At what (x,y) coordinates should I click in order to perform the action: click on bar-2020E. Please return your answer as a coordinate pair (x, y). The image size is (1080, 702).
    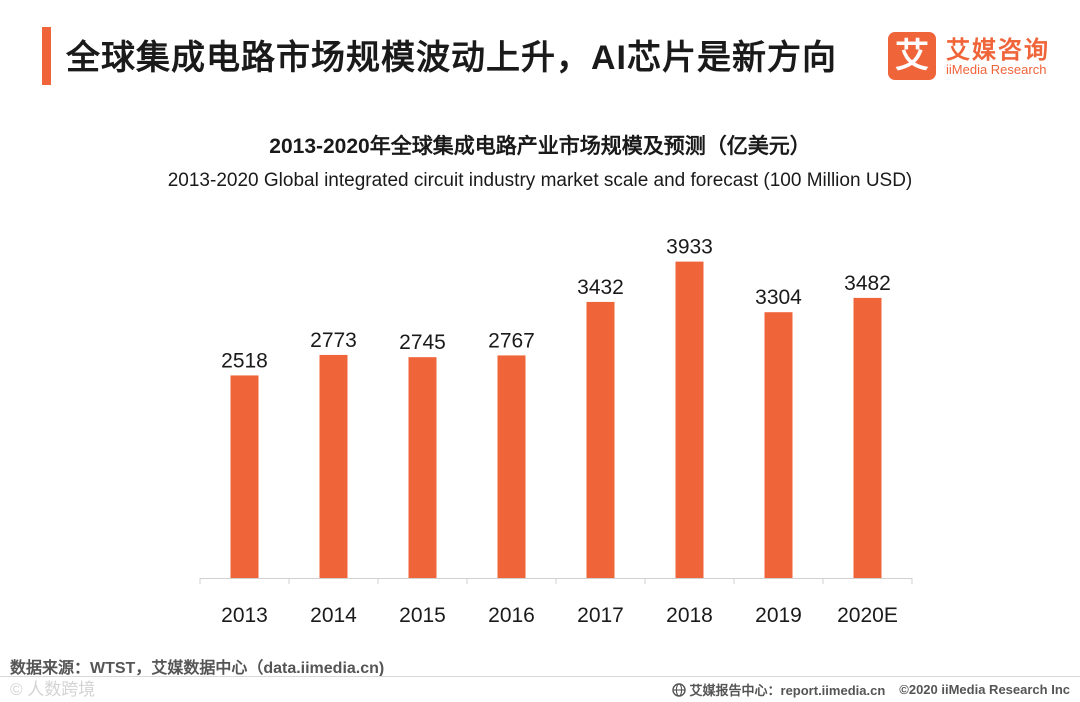
    Looking at the image, I should click on (867, 437).